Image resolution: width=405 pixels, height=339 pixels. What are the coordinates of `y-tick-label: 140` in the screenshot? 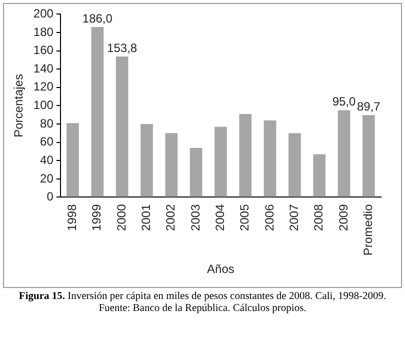 It's located at (43, 68).